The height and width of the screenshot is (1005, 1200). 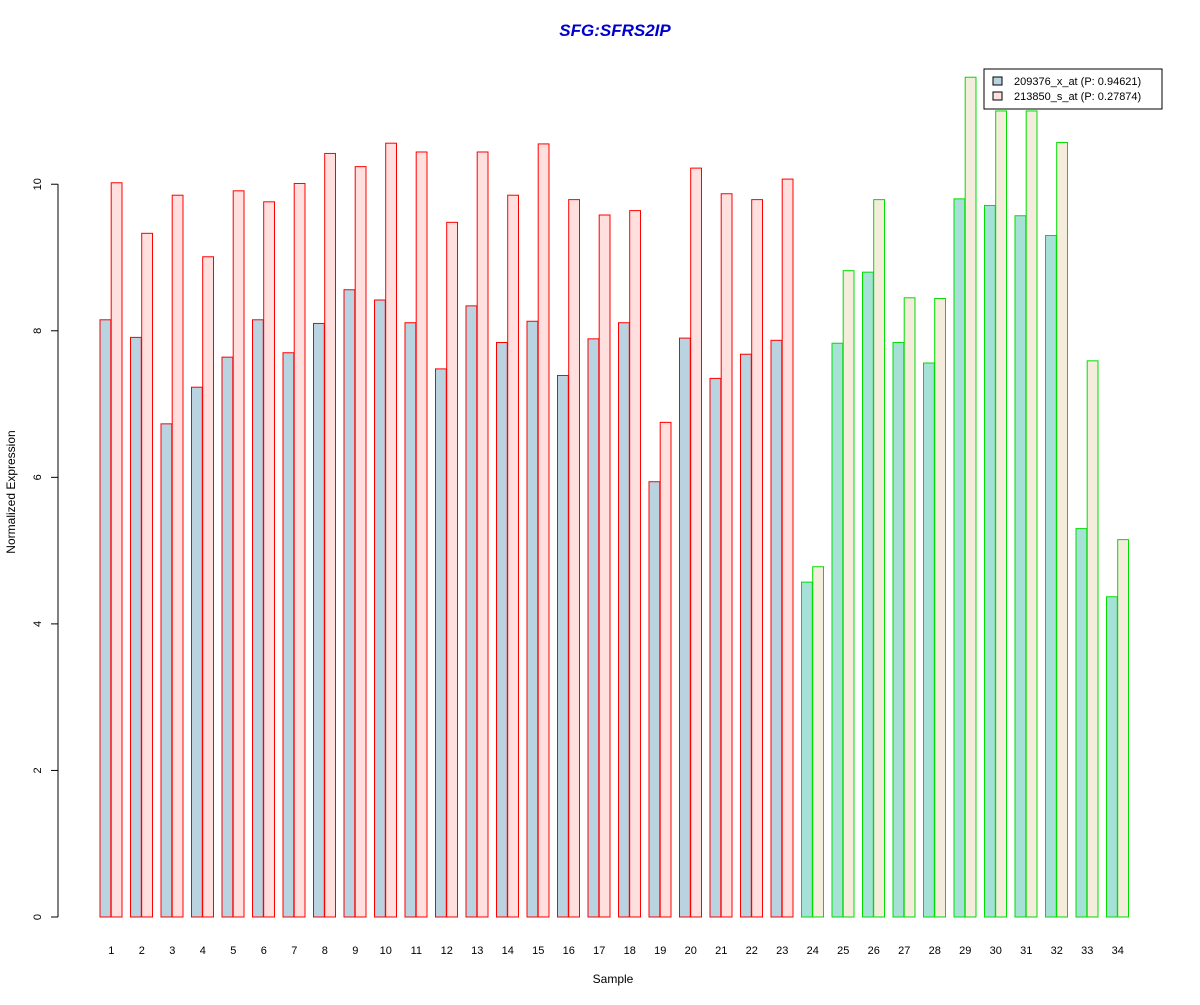 I want to click on y-axis-label: Normalized Expression, so click(x=11, y=491).